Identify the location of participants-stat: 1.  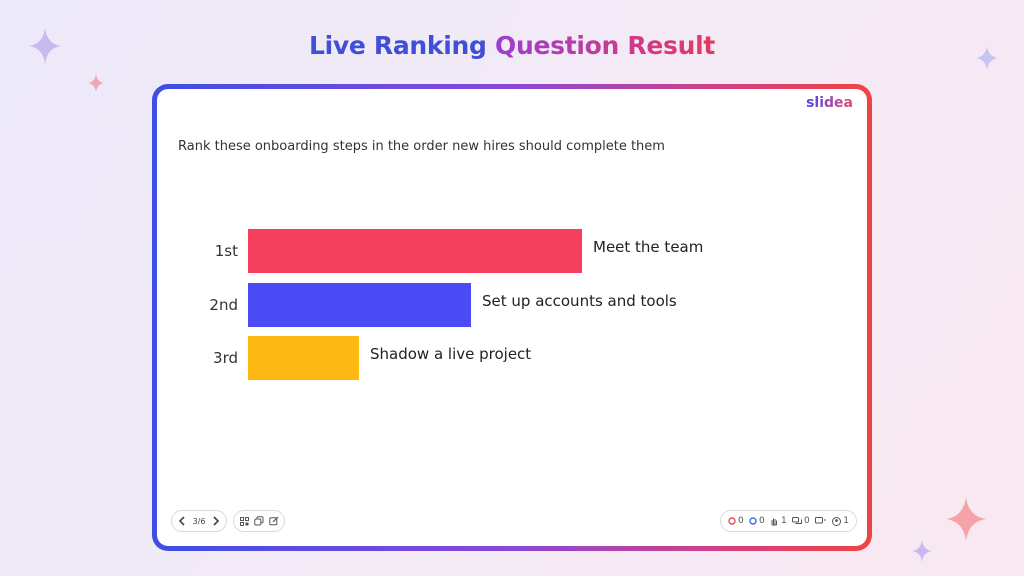
(840, 521).